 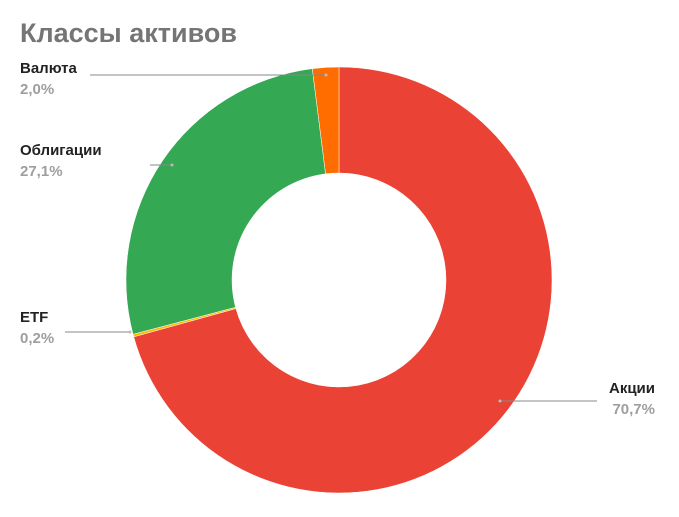 I want to click on label-name: ETF, so click(x=34, y=317).